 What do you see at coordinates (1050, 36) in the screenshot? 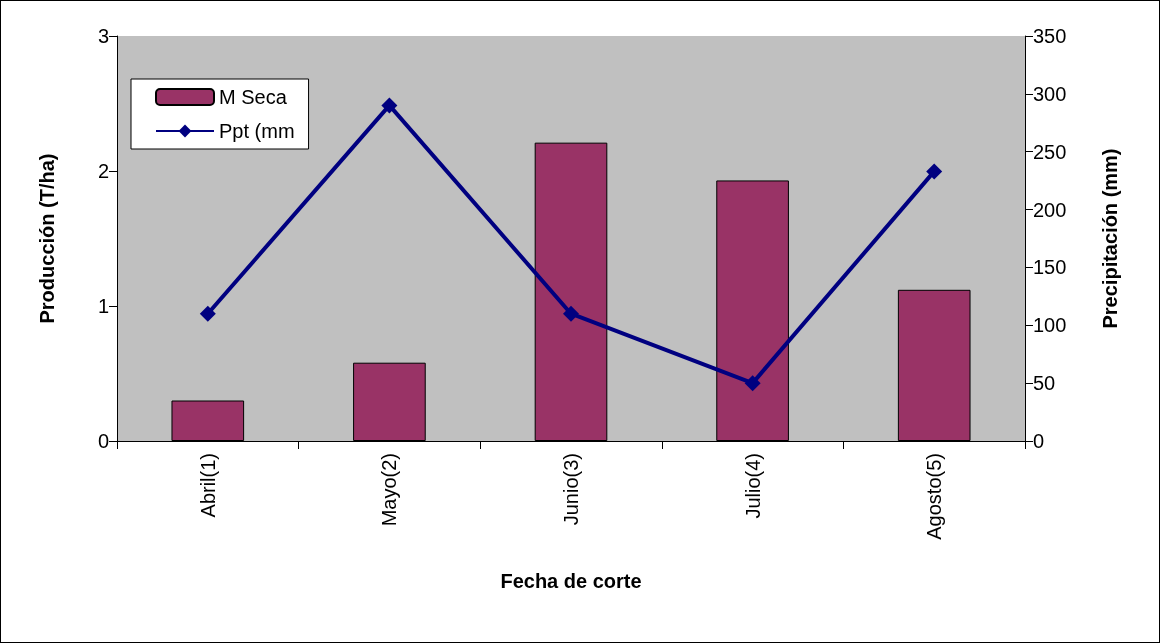
I see `y2-tick-label: 350` at bounding box center [1050, 36].